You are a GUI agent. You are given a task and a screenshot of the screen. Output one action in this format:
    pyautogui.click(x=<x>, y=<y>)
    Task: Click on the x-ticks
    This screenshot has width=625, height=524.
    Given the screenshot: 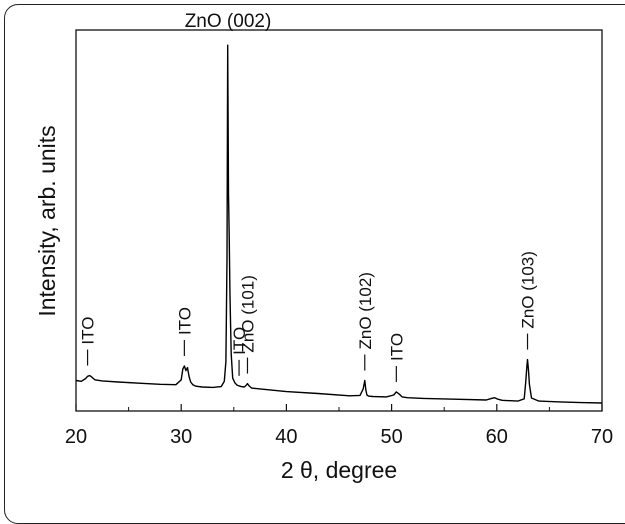 What is the action you would take?
    pyautogui.click(x=339, y=407)
    